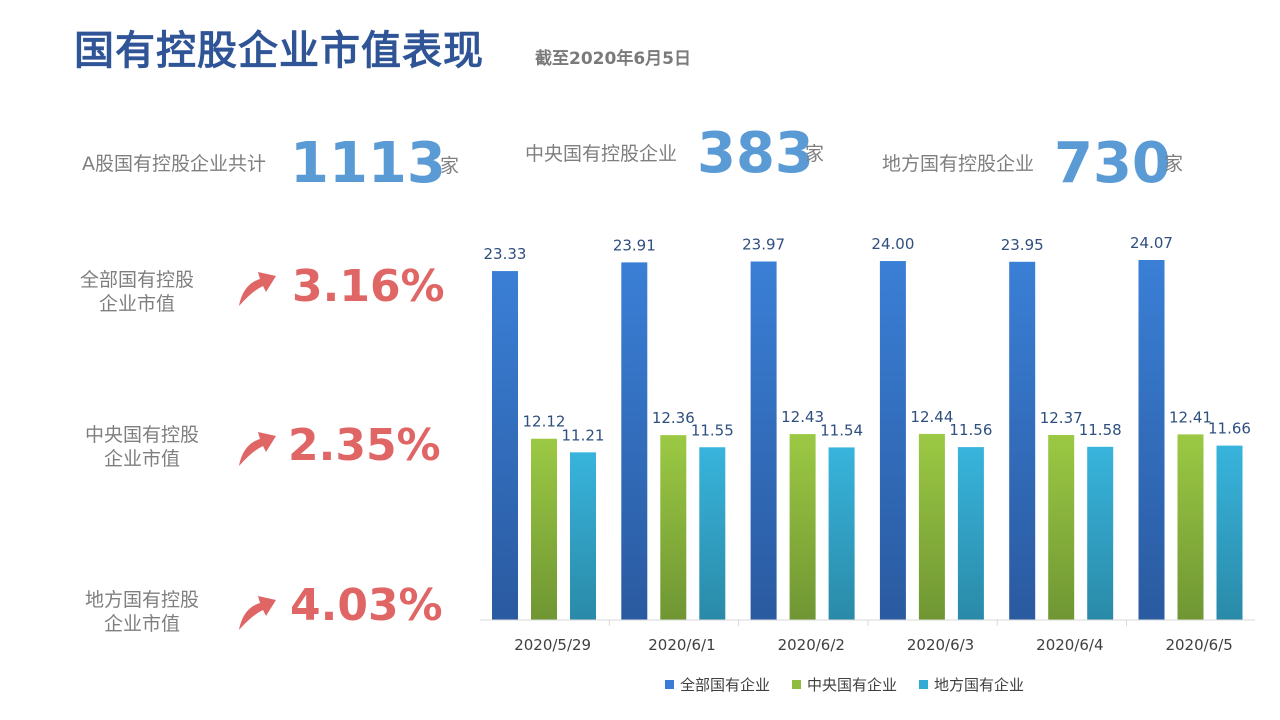  What do you see at coordinates (1151, 243) in the screenshot?
I see `data-label-all-5: 24.07` at bounding box center [1151, 243].